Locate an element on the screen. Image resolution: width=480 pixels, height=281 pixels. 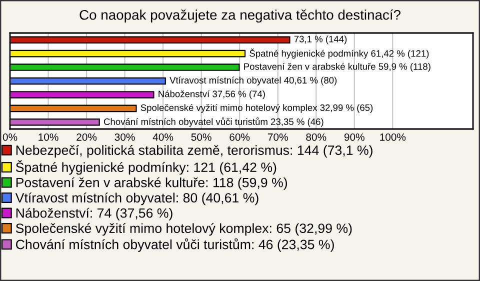
legend-label: Vtíravost místních obyvatel: 80 (40,61 %) is located at coordinates (136, 199).